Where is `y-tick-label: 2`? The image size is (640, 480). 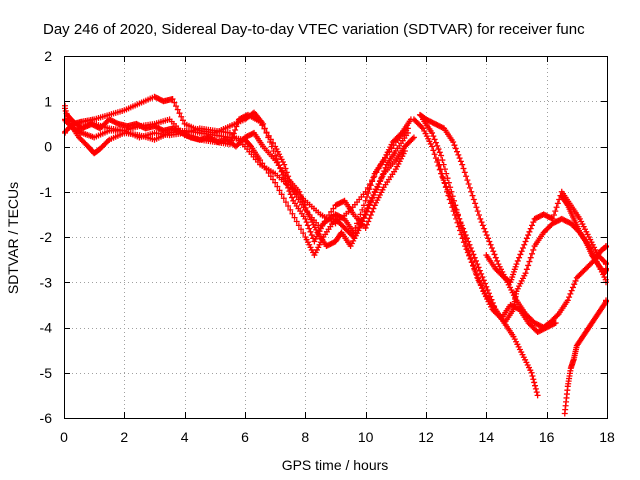
y-tick-label: 2 is located at coordinates (48, 56).